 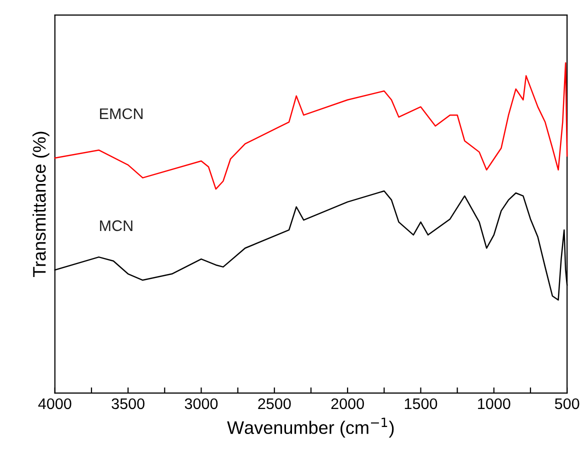 What do you see at coordinates (41, 205) in the screenshot?
I see `y-axis-title: Transmittance (%)` at bounding box center [41, 205].